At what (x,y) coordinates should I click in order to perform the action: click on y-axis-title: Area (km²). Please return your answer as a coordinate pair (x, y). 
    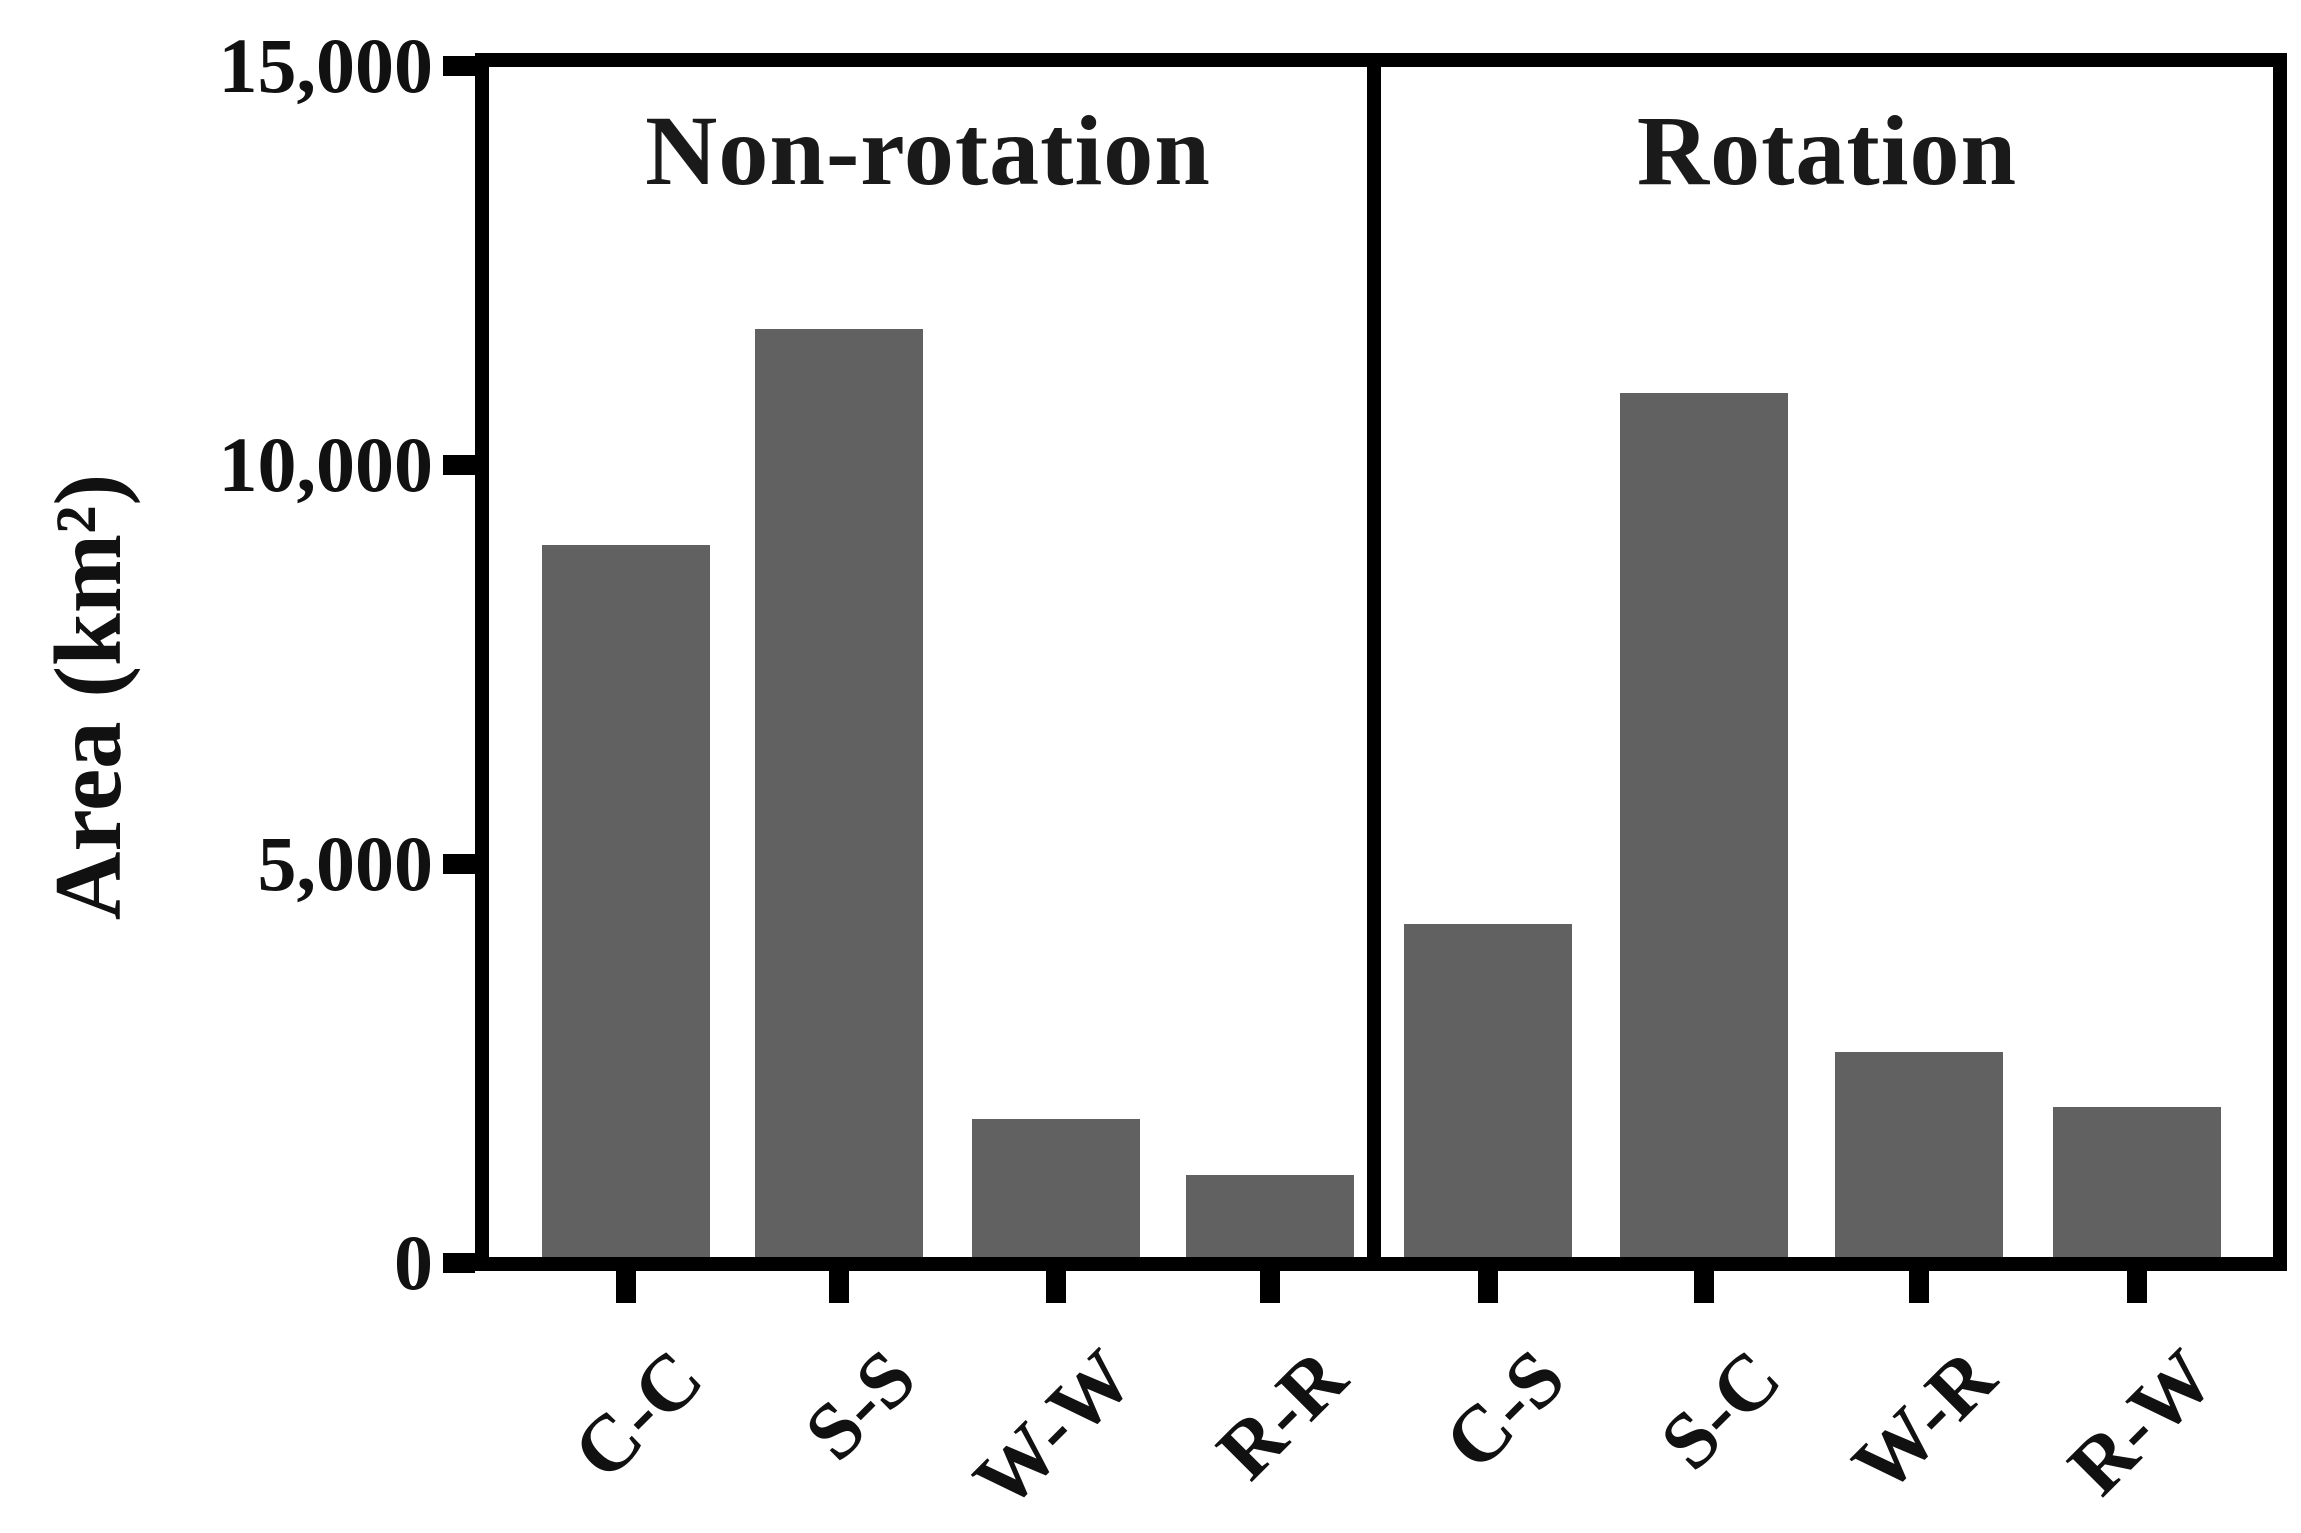
    Looking at the image, I should click on (88, 697).